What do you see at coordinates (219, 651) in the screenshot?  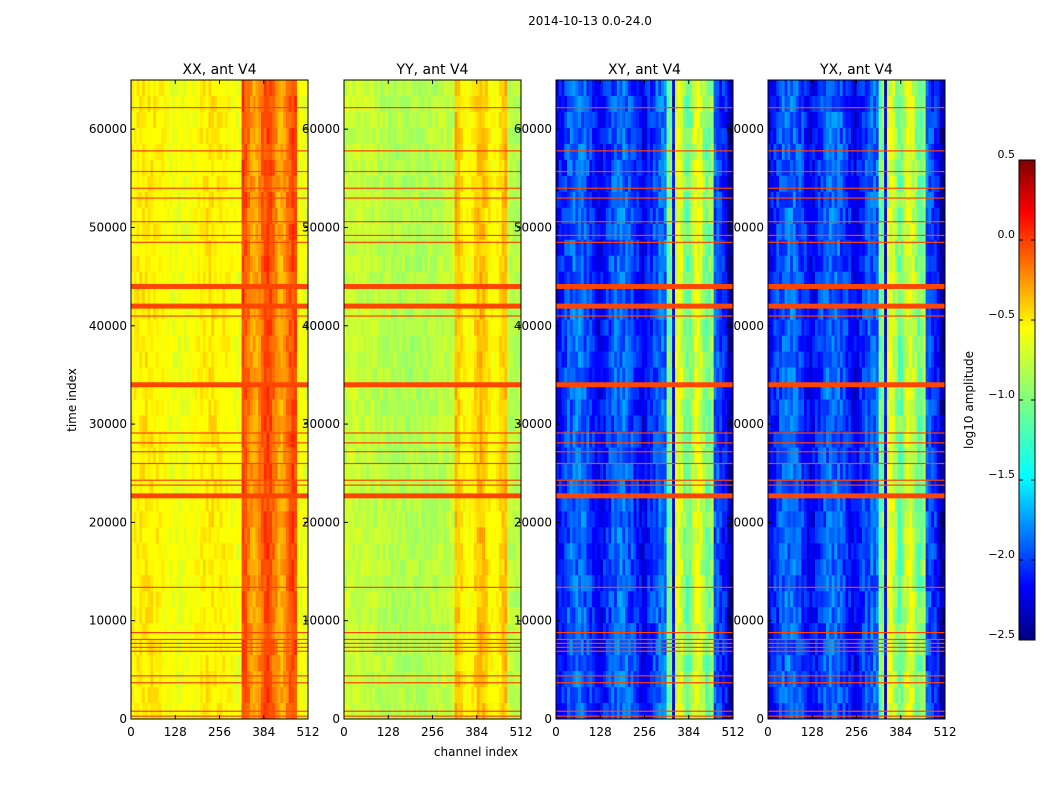 I see `flag-row-thin` at bounding box center [219, 651].